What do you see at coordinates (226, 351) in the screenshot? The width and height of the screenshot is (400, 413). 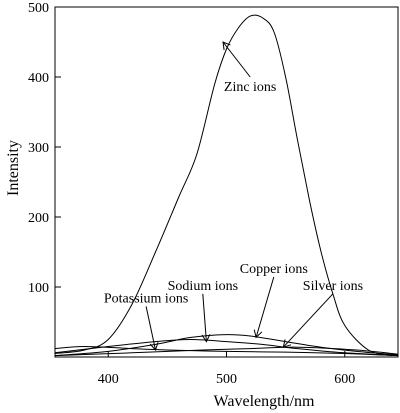 I see `series-line-silver-ions` at bounding box center [226, 351].